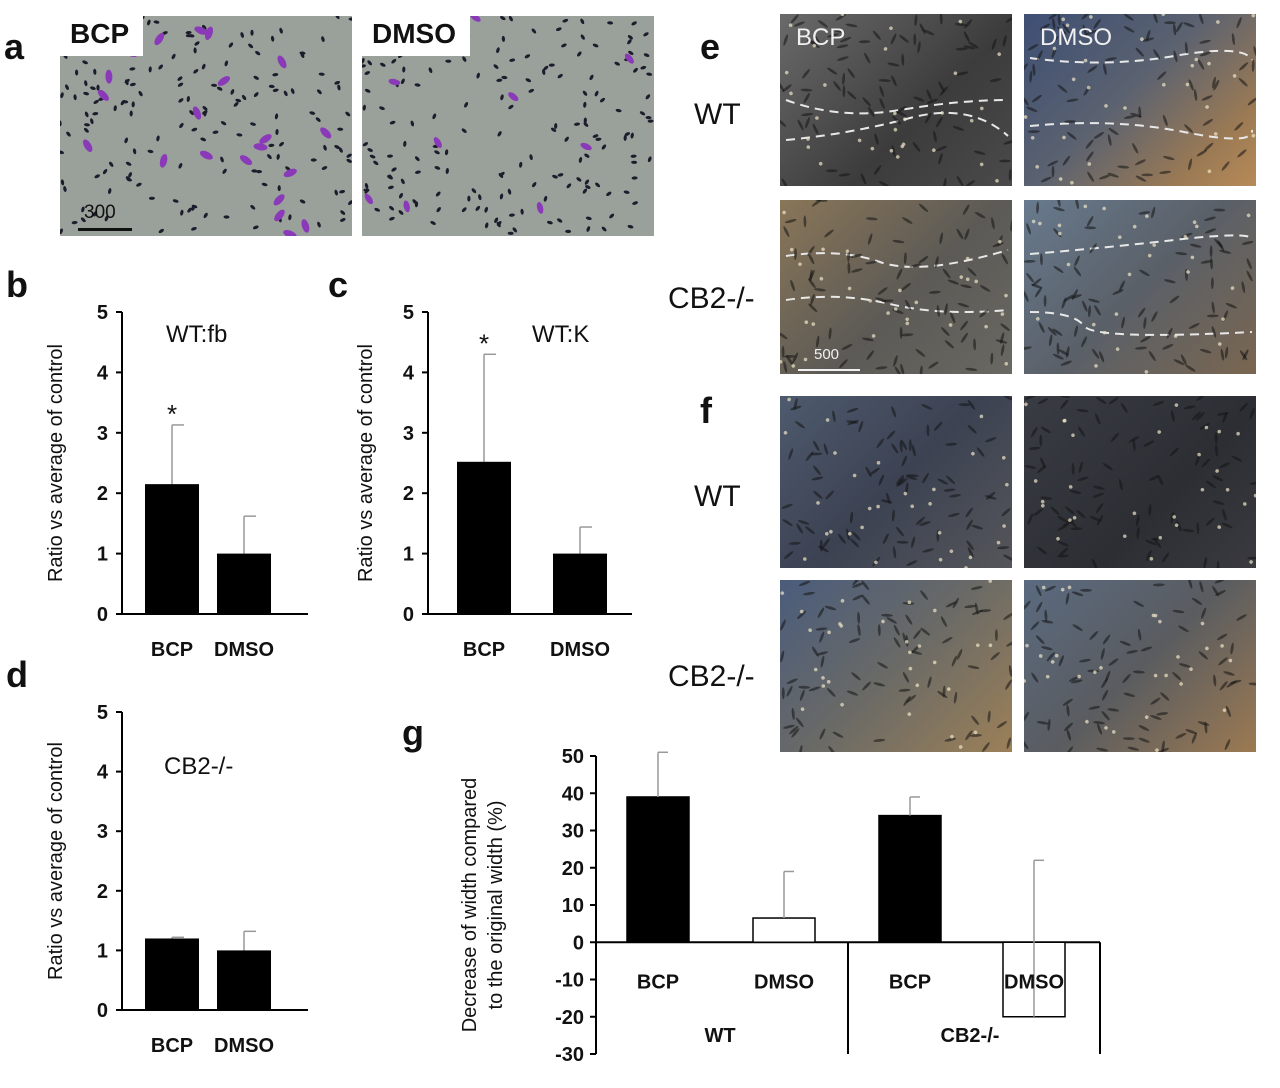 This screenshot has width=1280, height=1088. I want to click on y-tick-label: 10, so click(573, 906).